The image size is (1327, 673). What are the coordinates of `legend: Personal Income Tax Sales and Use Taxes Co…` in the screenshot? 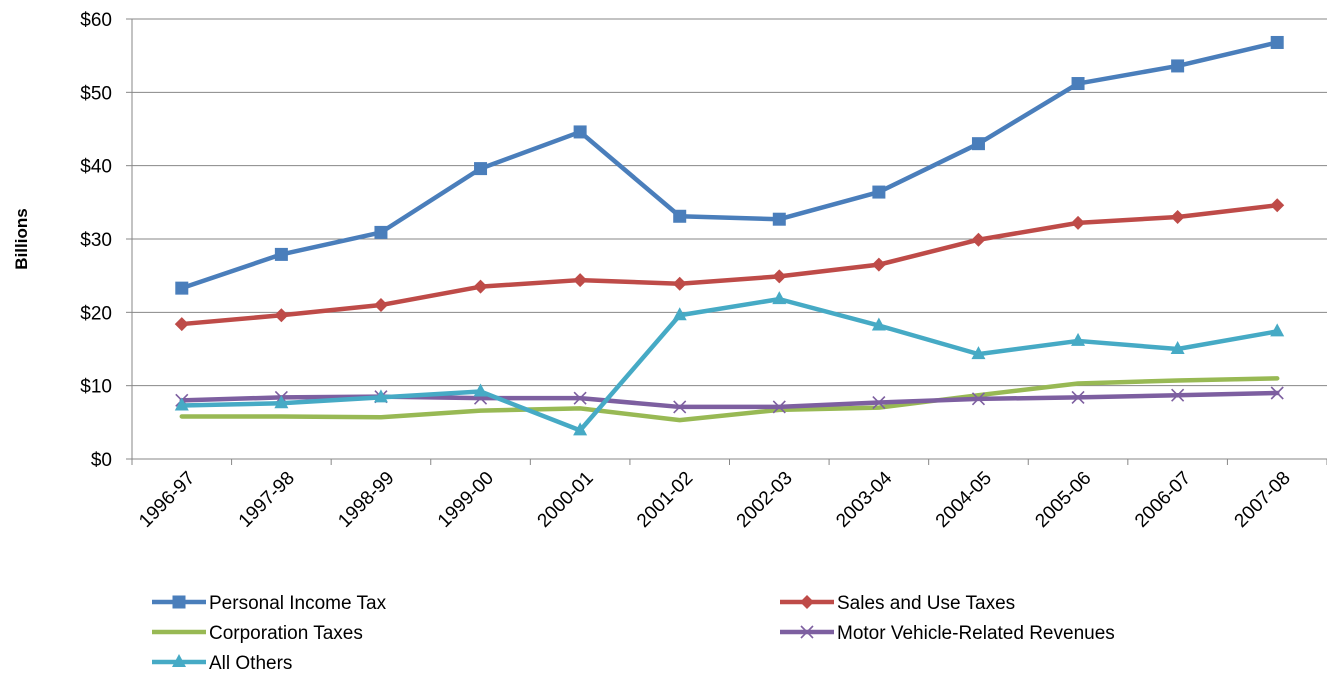 It's located at (633, 633).